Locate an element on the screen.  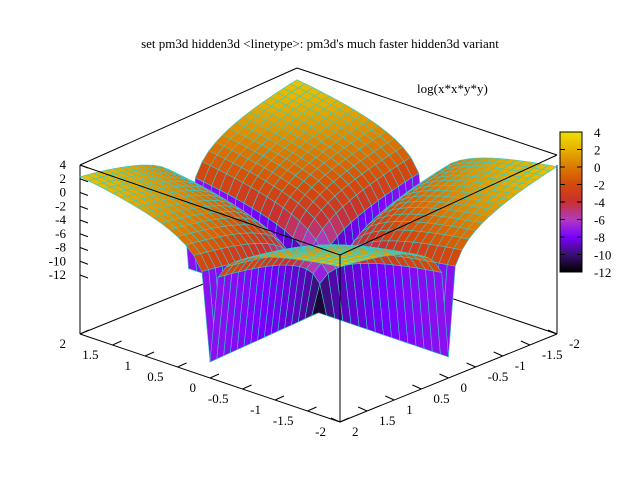
y-tick-label: 1 is located at coordinates (409, 409).